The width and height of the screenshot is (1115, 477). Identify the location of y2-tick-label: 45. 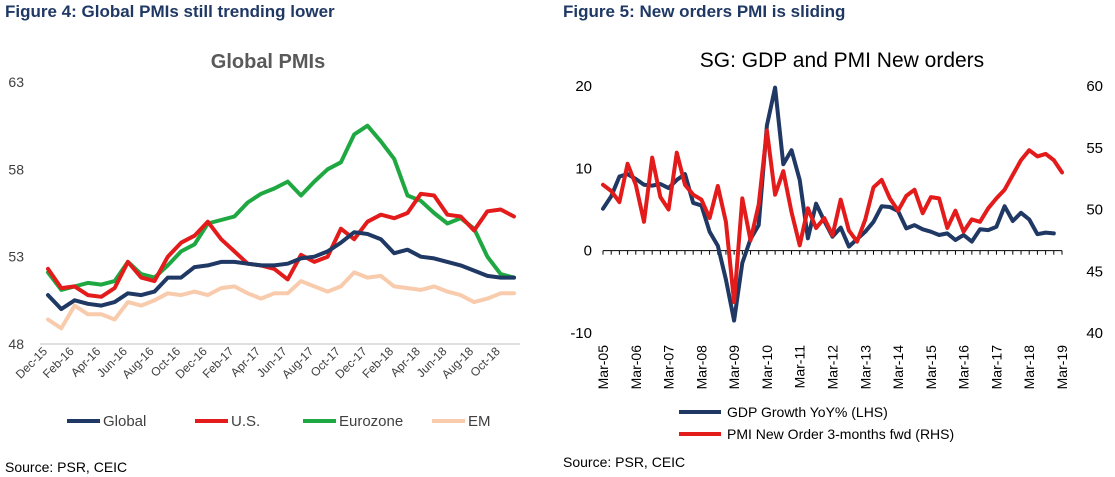
(1094, 271).